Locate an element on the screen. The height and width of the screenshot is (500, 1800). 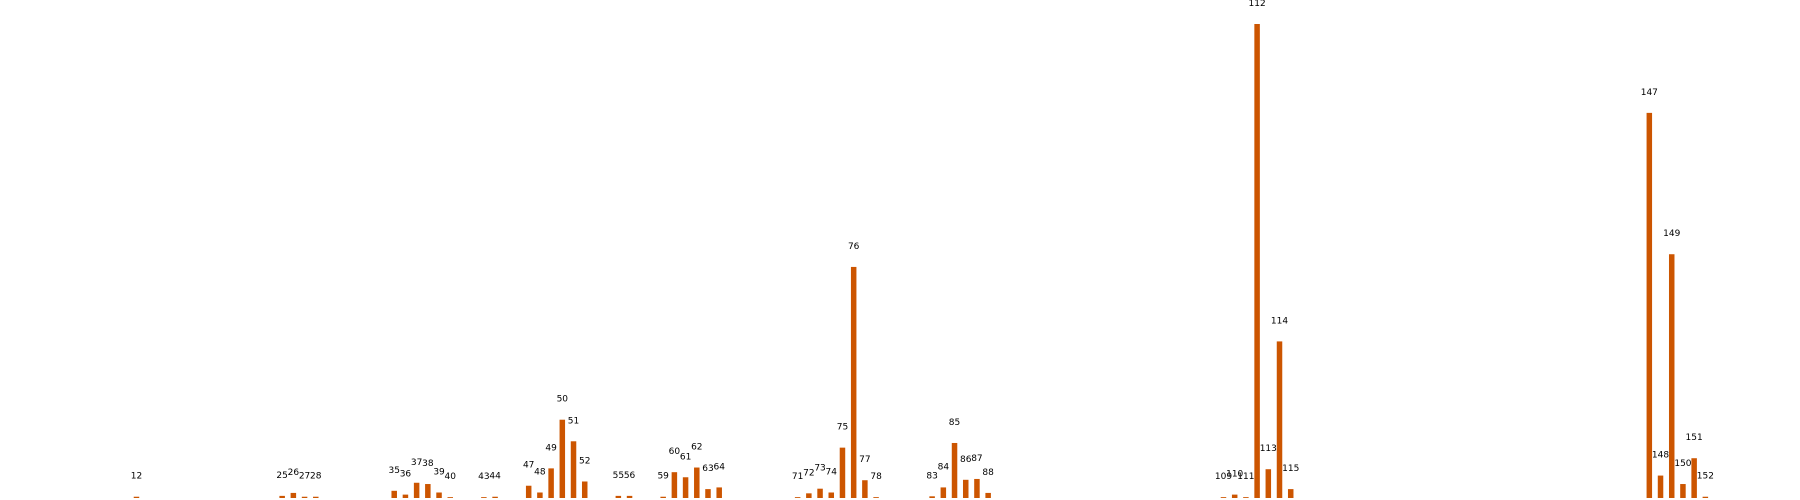
bar-label-3: 27 is located at coordinates (304, 477).